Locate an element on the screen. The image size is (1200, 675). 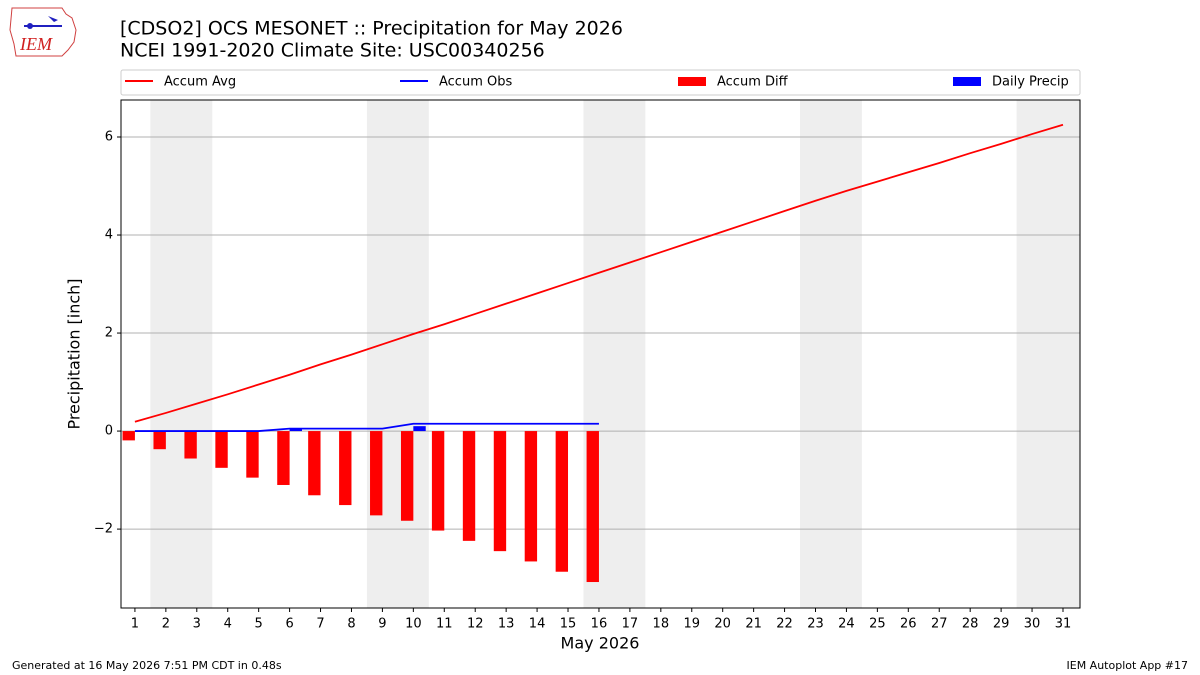
logo: IEM is located at coordinates (43, 32).